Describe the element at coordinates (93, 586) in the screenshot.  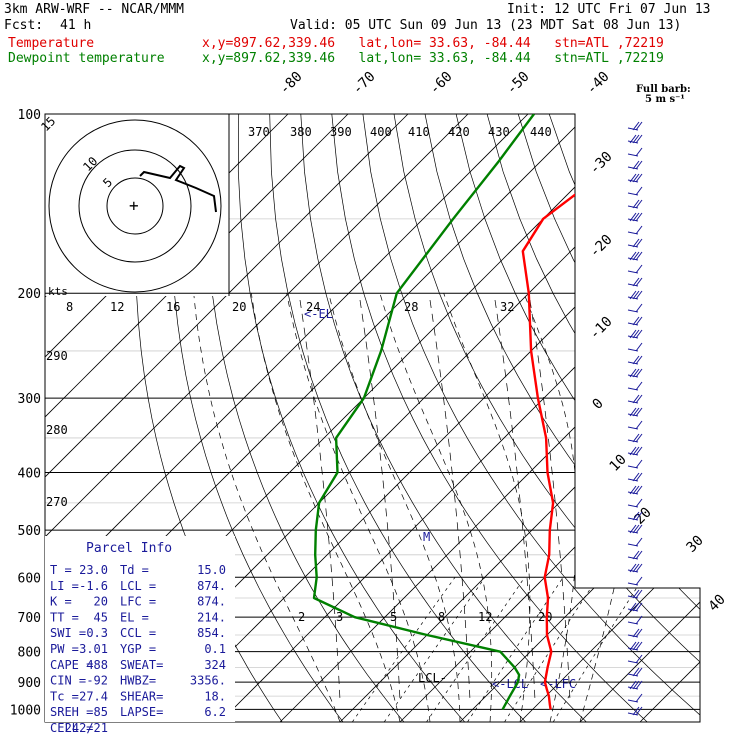
I see `parcel-value: -1.6` at that location.